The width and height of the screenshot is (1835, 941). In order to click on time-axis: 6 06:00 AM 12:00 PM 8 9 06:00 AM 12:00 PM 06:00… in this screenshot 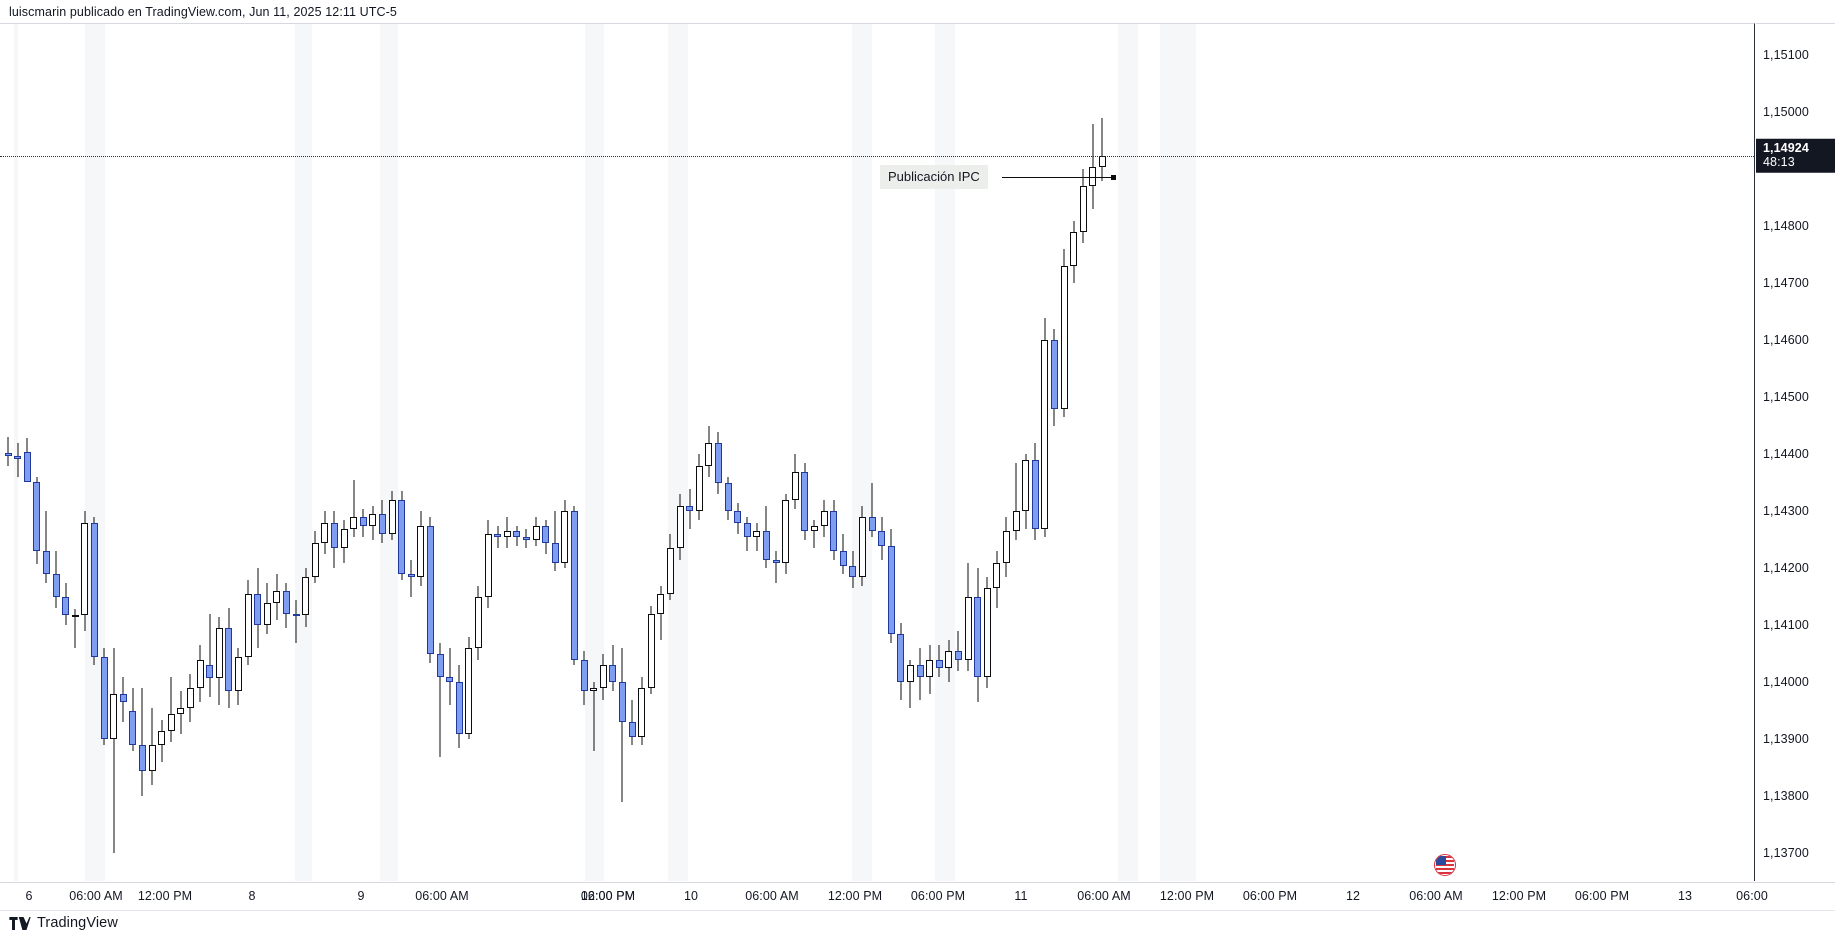, I will do `click(917, 896)`.